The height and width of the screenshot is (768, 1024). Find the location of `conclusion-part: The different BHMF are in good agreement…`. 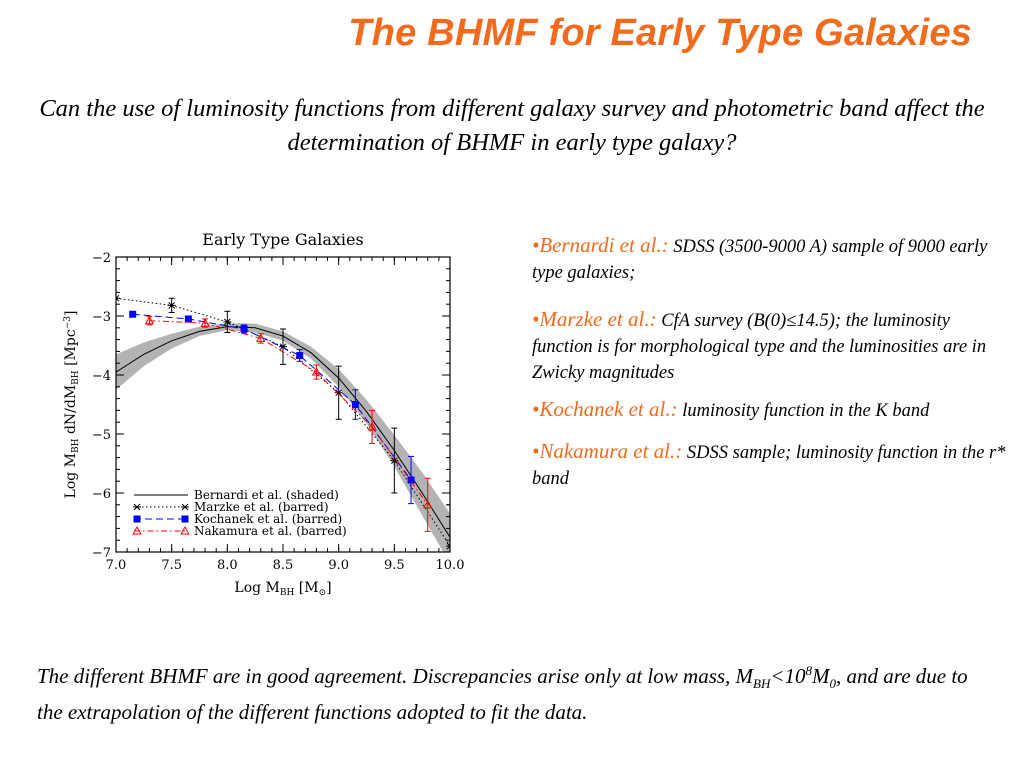

conclusion-part: The different BHMF are in good agreement… is located at coordinates (395, 676).